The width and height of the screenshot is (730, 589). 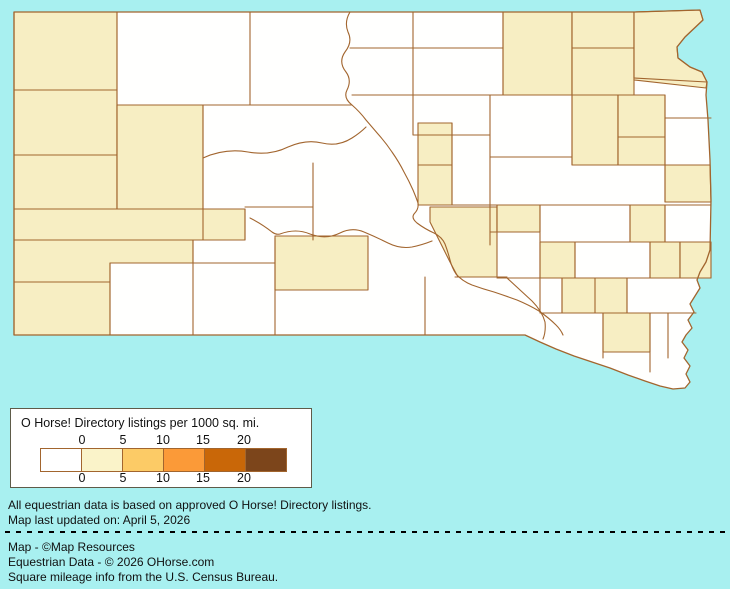 I want to click on legend-color-ramp, so click(x=163, y=460).